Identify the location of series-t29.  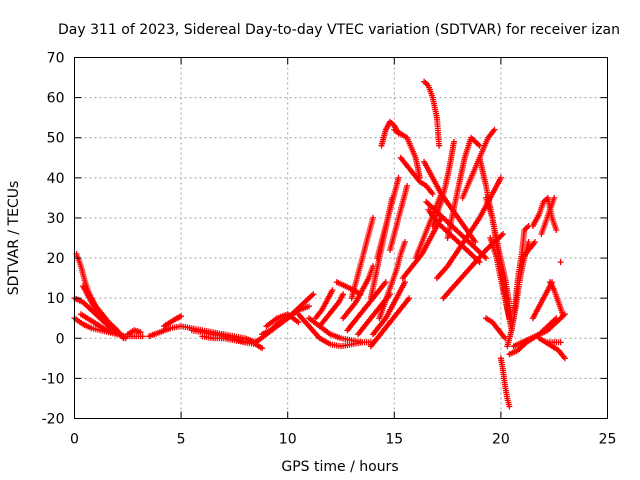
(389, 308).